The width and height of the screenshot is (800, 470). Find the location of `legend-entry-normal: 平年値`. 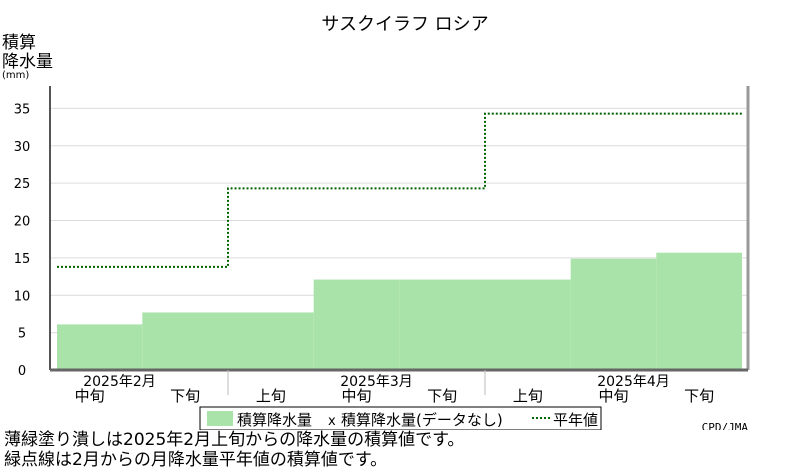

legend-entry-normal: 平年値 is located at coordinates (575, 420).